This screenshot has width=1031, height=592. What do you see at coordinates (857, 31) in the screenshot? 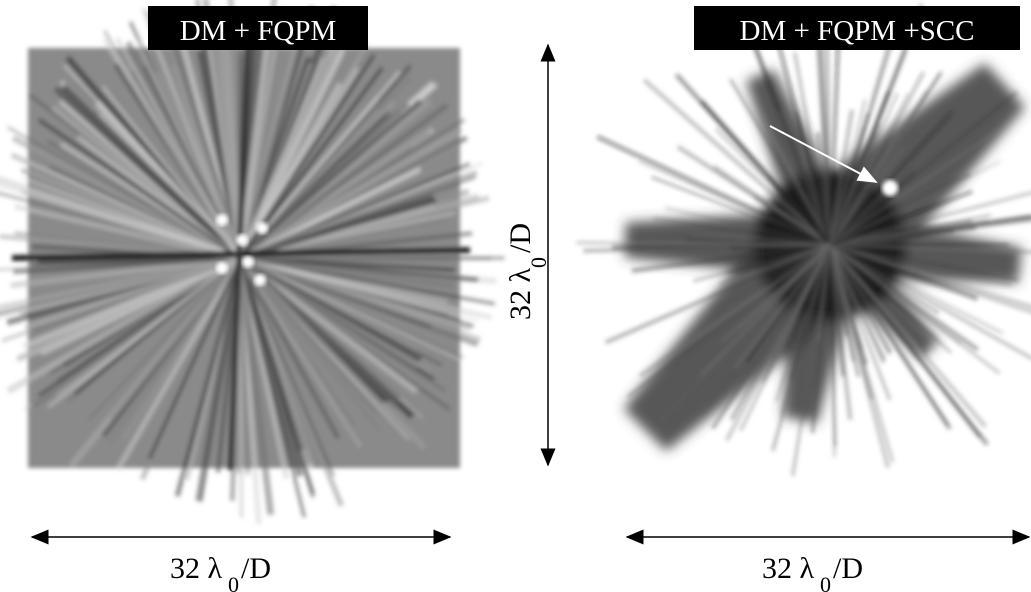
I see `panel-title: DM + FQPM +SCC` at bounding box center [857, 31].